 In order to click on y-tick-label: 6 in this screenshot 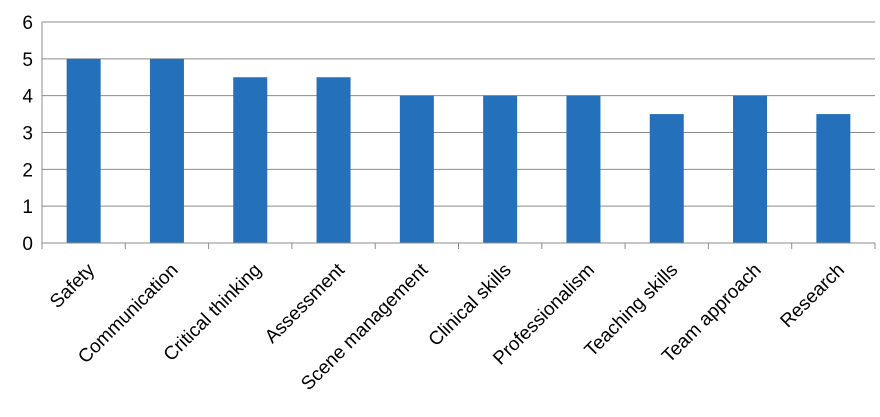, I will do `click(27, 23)`.